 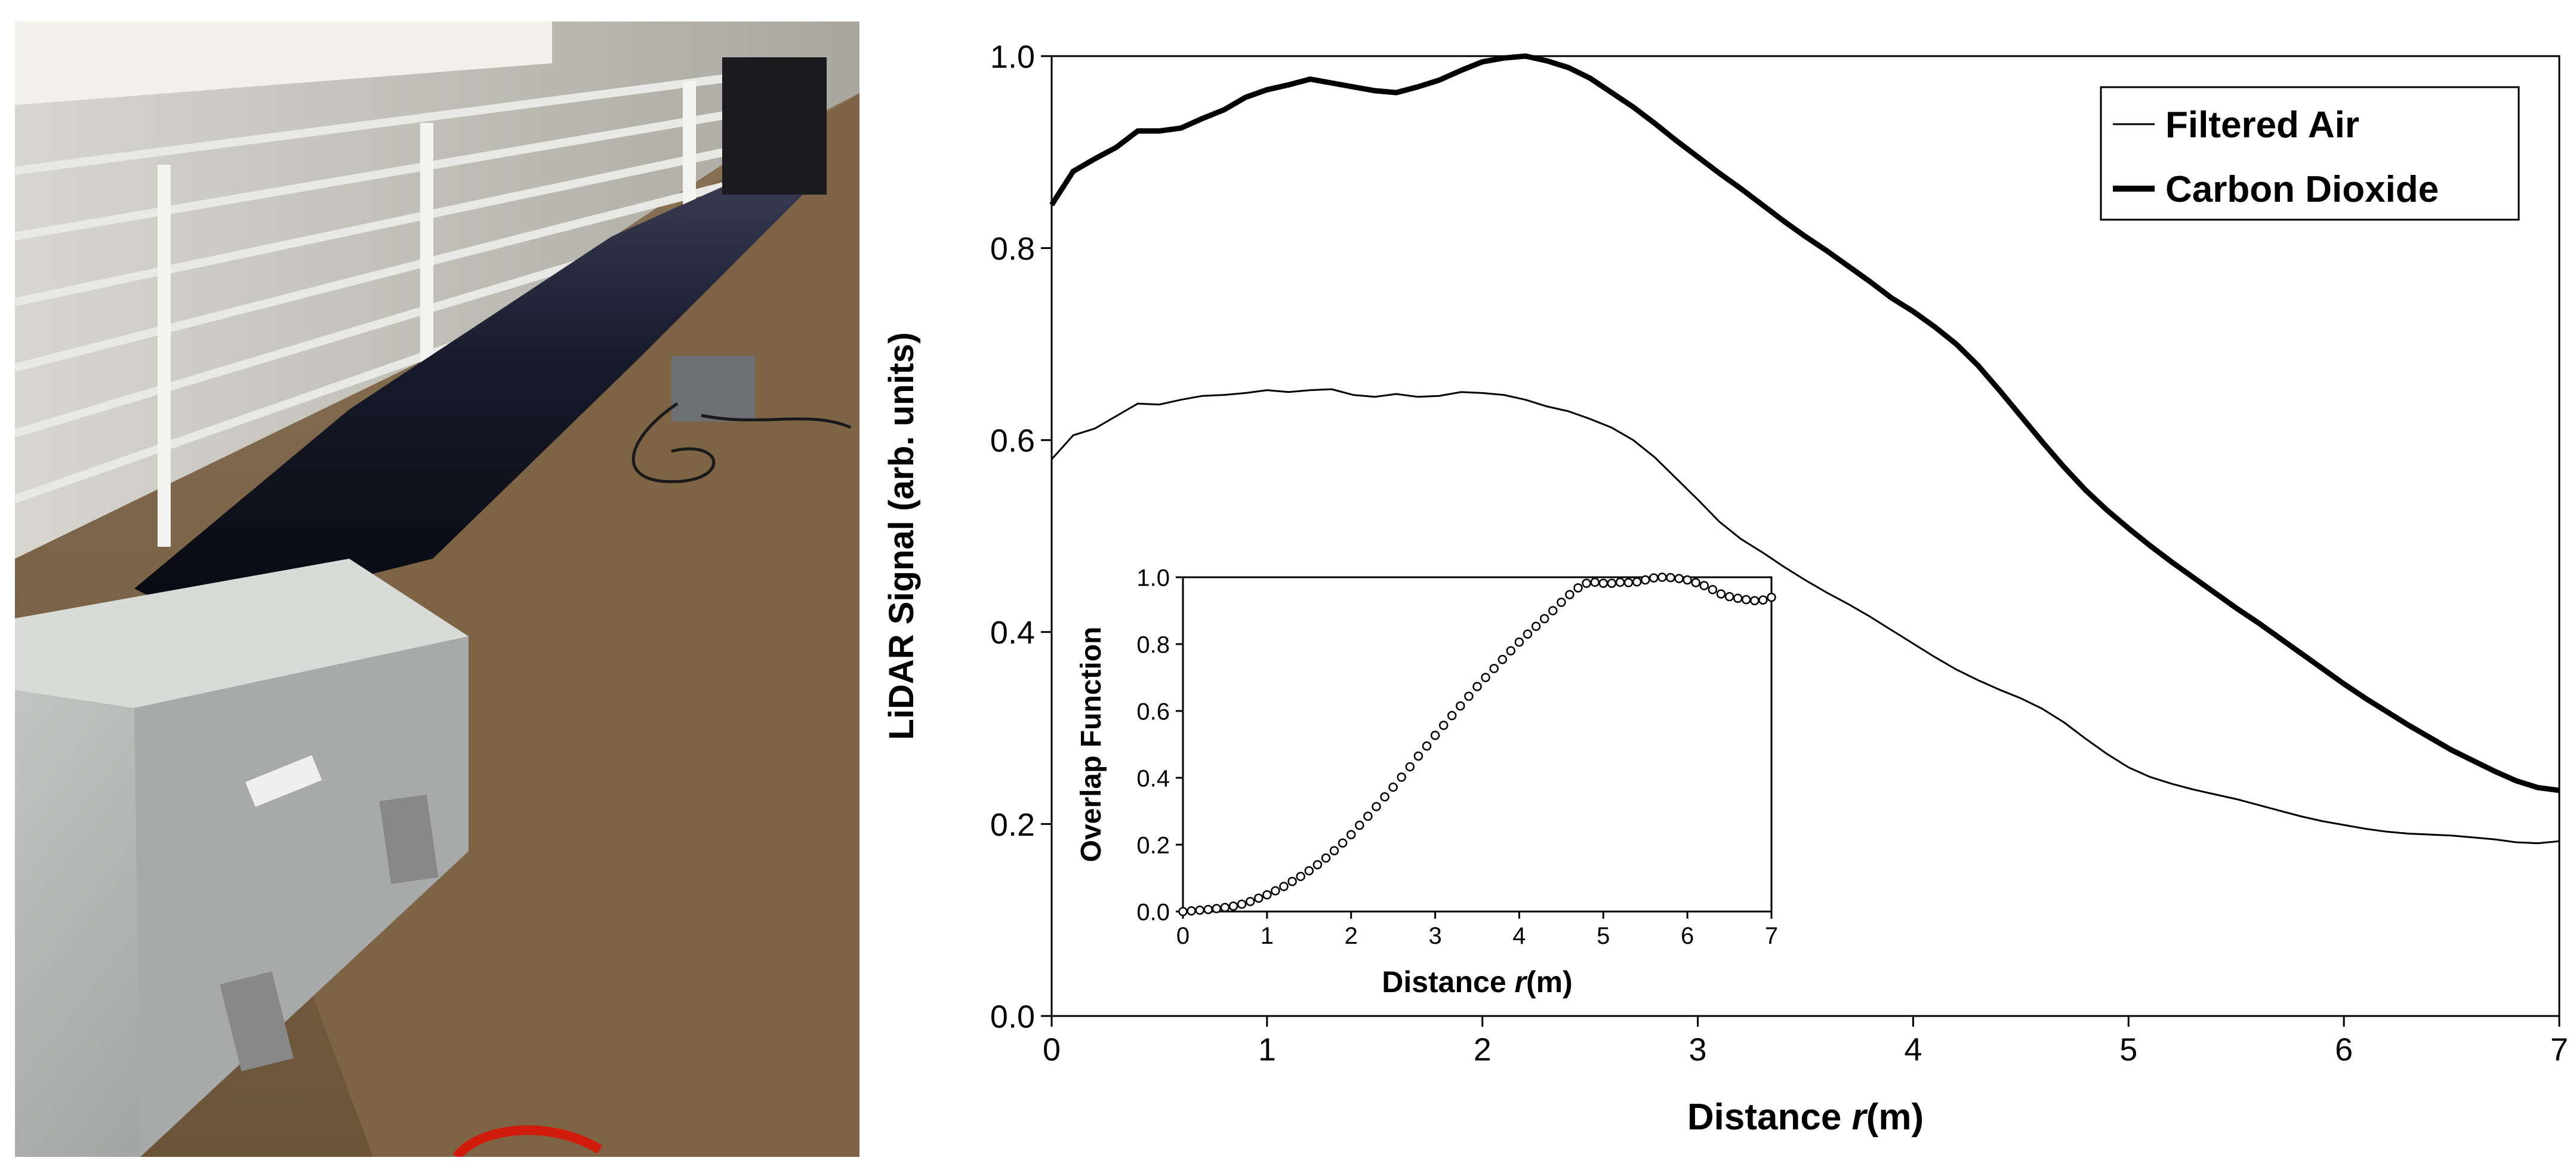 I want to click on inset-y-axis-label: Overlap Function, so click(x=1091, y=745).